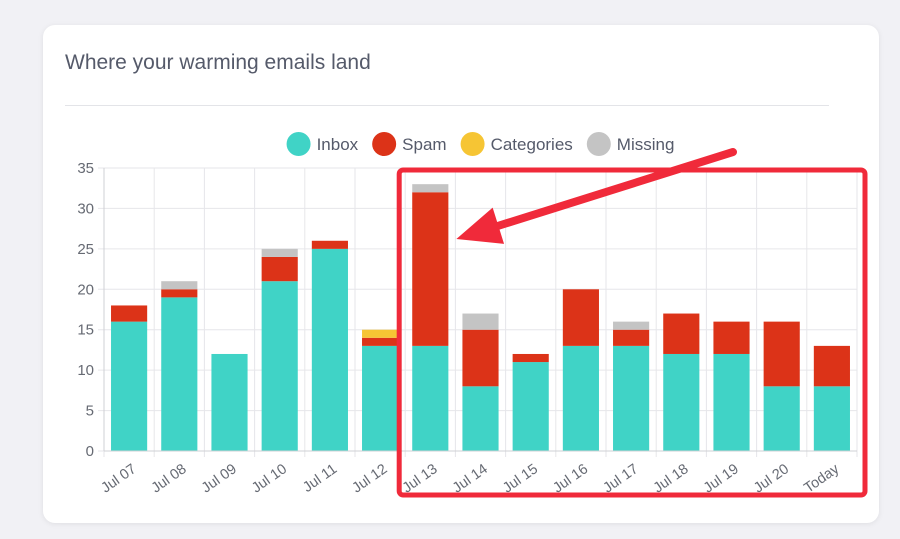  I want to click on legend: Inbox Spam Categories Missing, so click(480, 144).